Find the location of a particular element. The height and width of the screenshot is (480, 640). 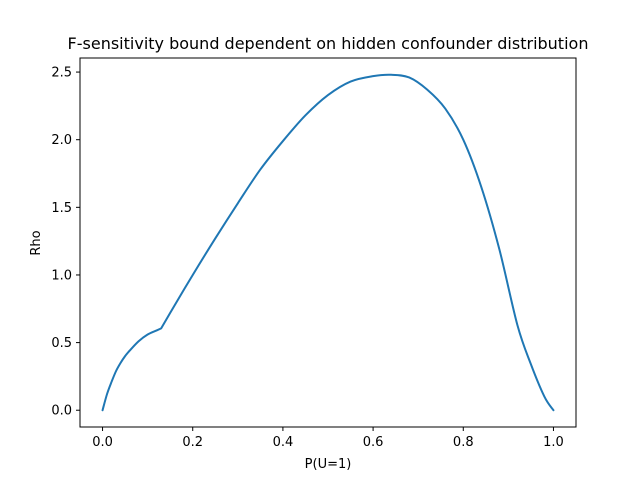

x-tick-label: 0.4 is located at coordinates (283, 442).